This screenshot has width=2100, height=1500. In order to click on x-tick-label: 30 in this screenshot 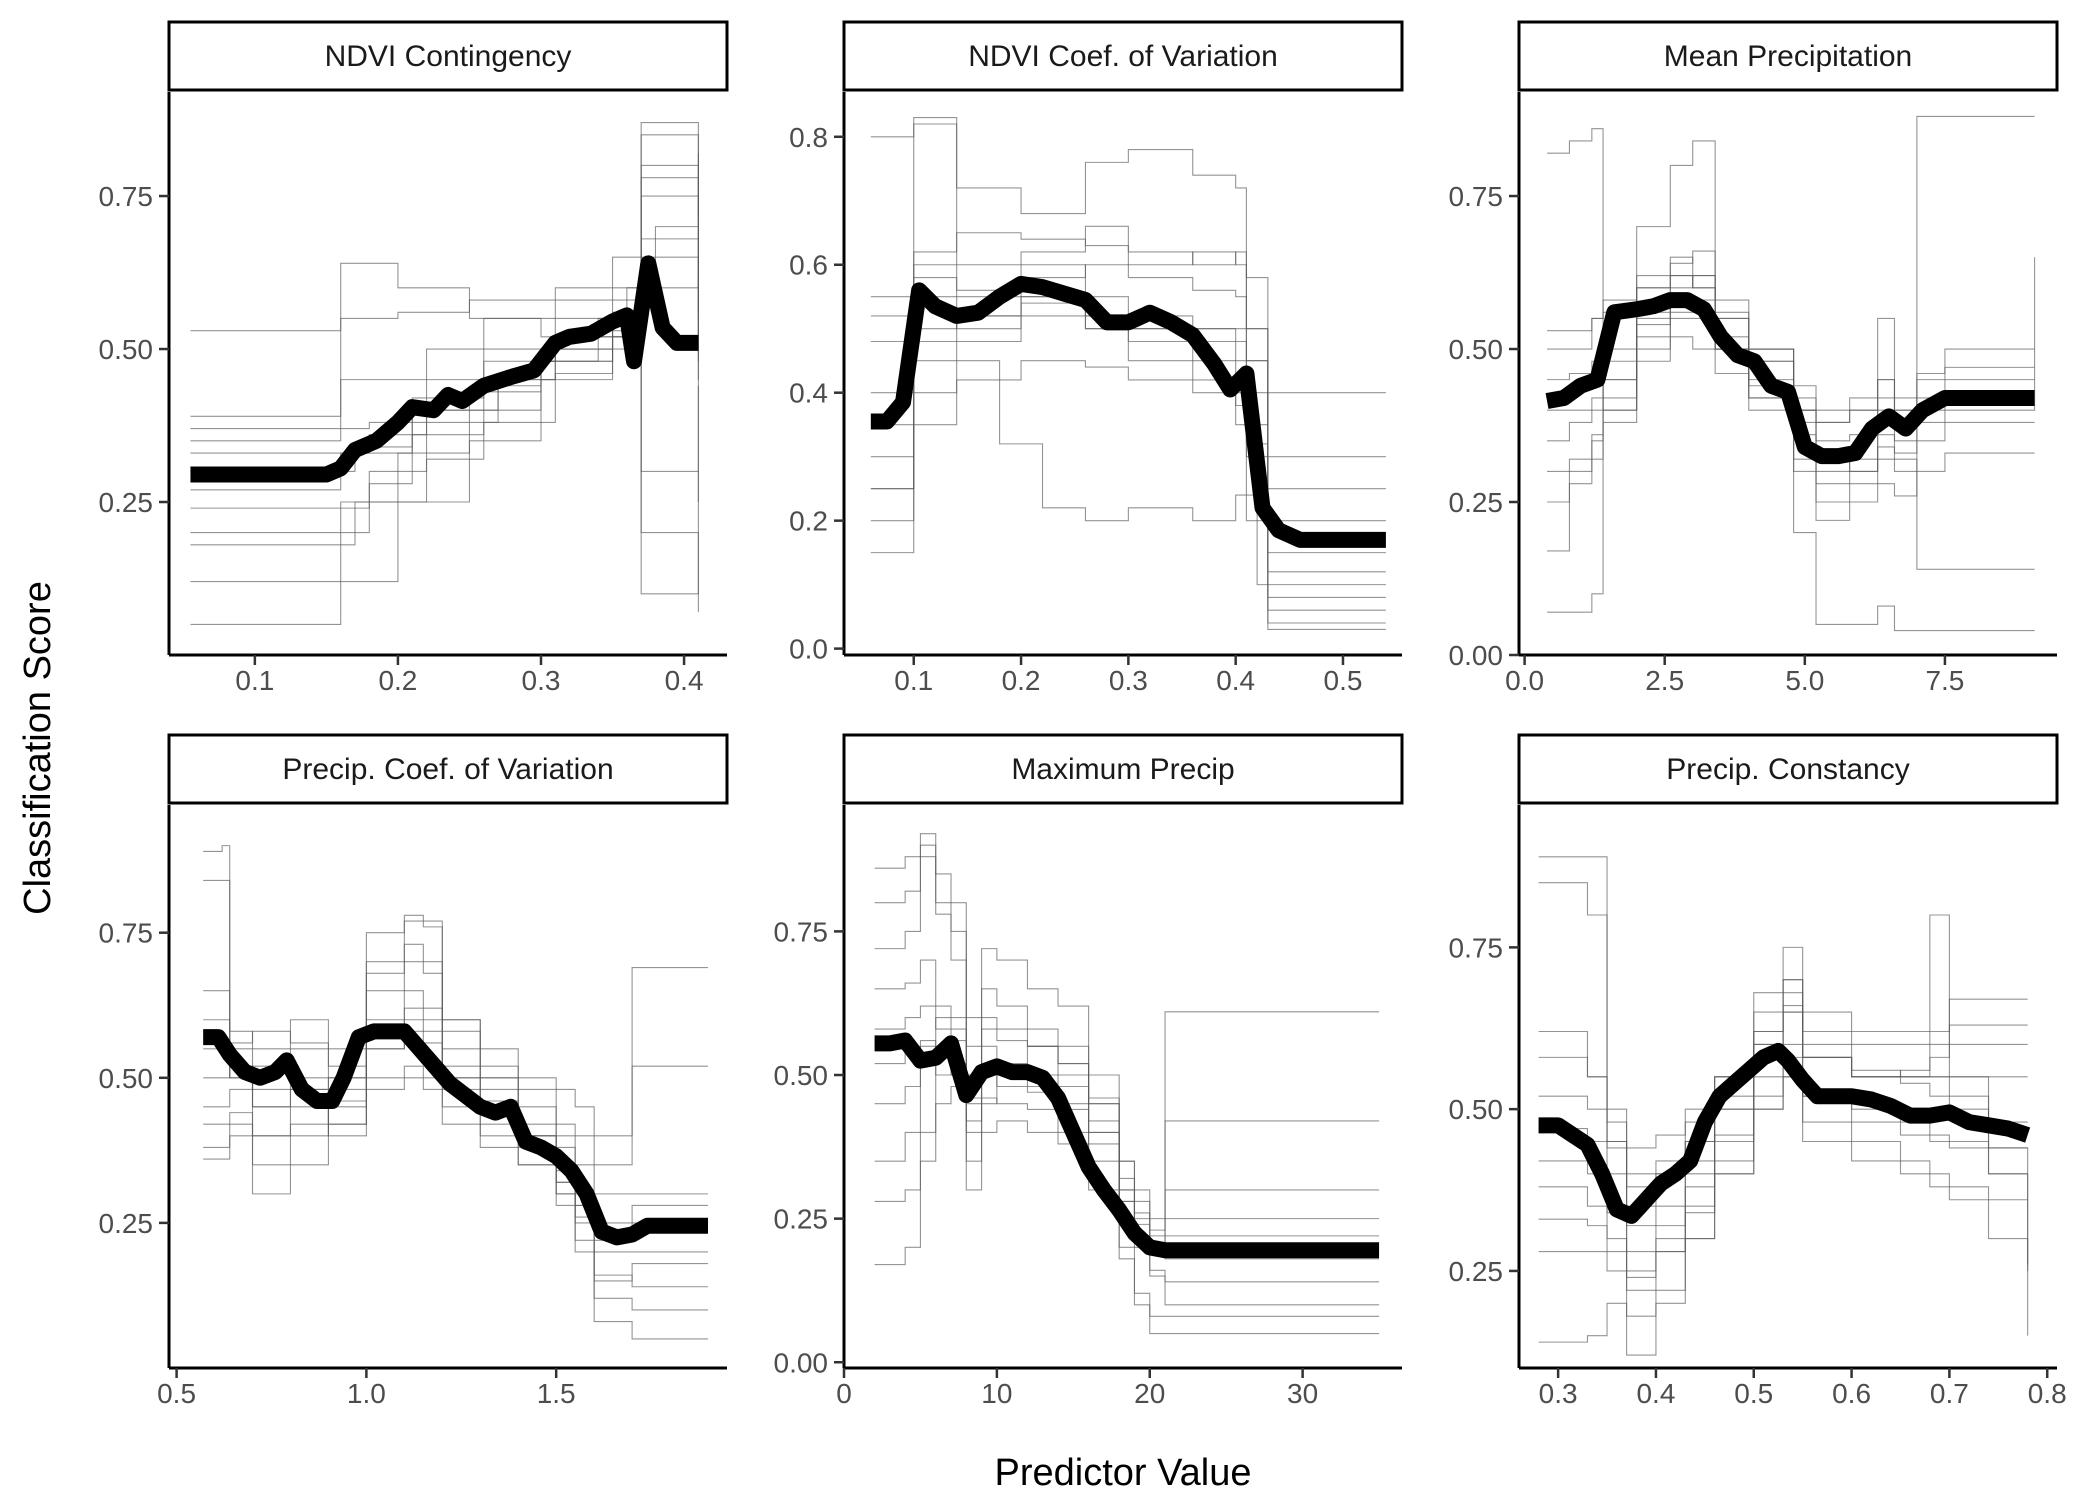, I will do `click(1302, 1393)`.